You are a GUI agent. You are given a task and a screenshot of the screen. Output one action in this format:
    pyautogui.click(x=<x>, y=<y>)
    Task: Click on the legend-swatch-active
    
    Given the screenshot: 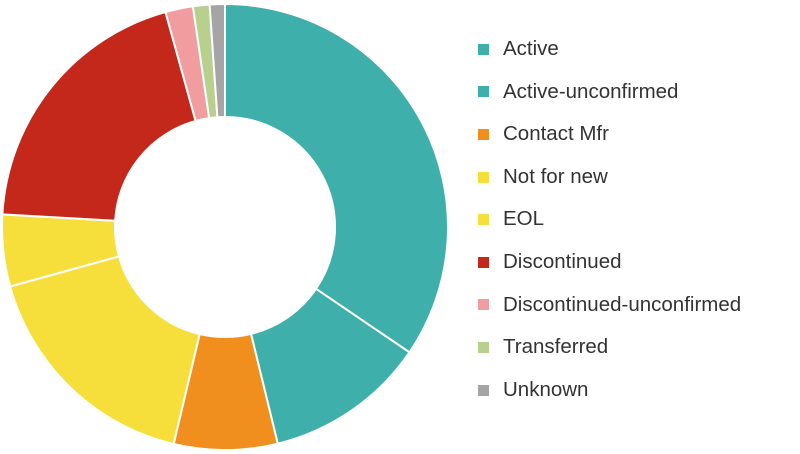 What is the action you would take?
    pyautogui.click(x=483, y=49)
    